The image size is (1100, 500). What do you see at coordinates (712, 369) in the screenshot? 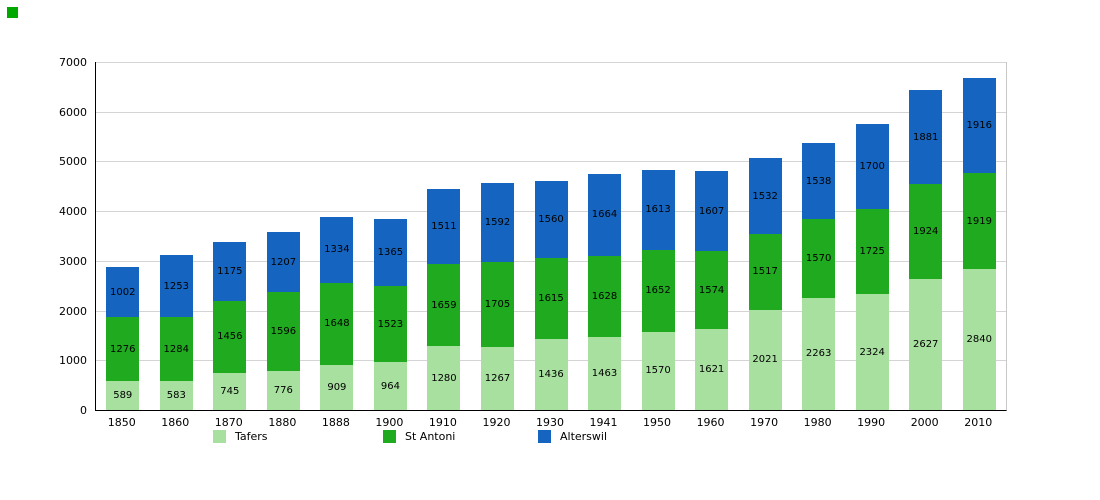
I see `bar-segment-tafers: 1621` at bounding box center [712, 369].